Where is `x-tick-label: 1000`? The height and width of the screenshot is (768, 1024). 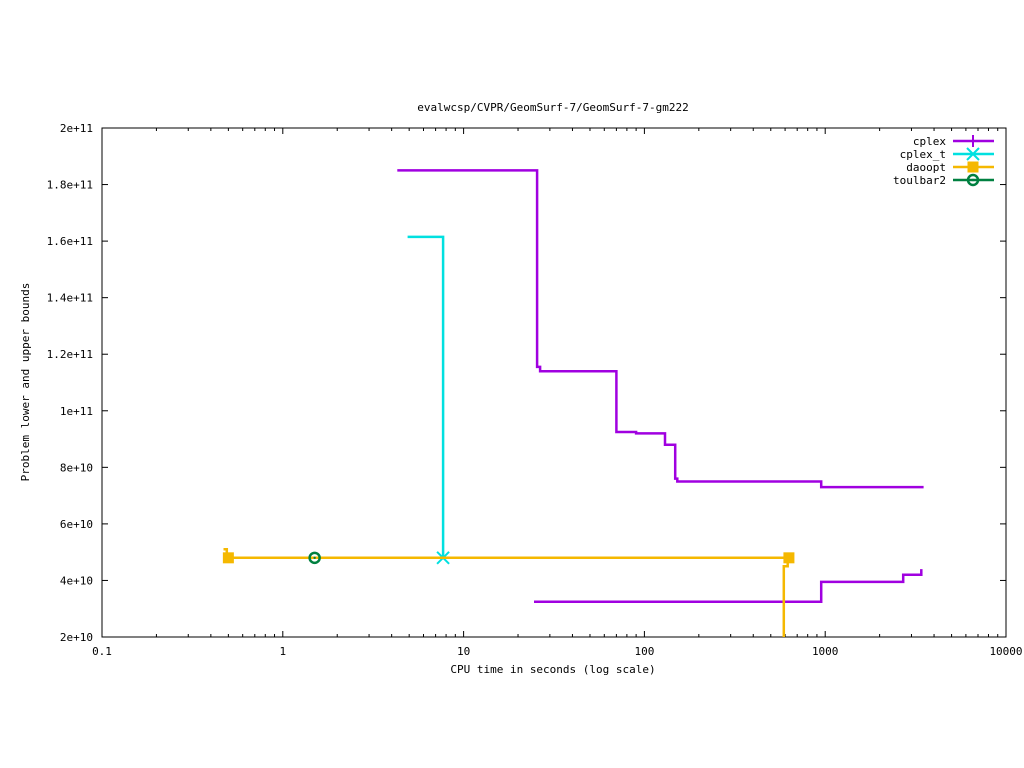
x-tick-label: 1000 is located at coordinates (825, 651).